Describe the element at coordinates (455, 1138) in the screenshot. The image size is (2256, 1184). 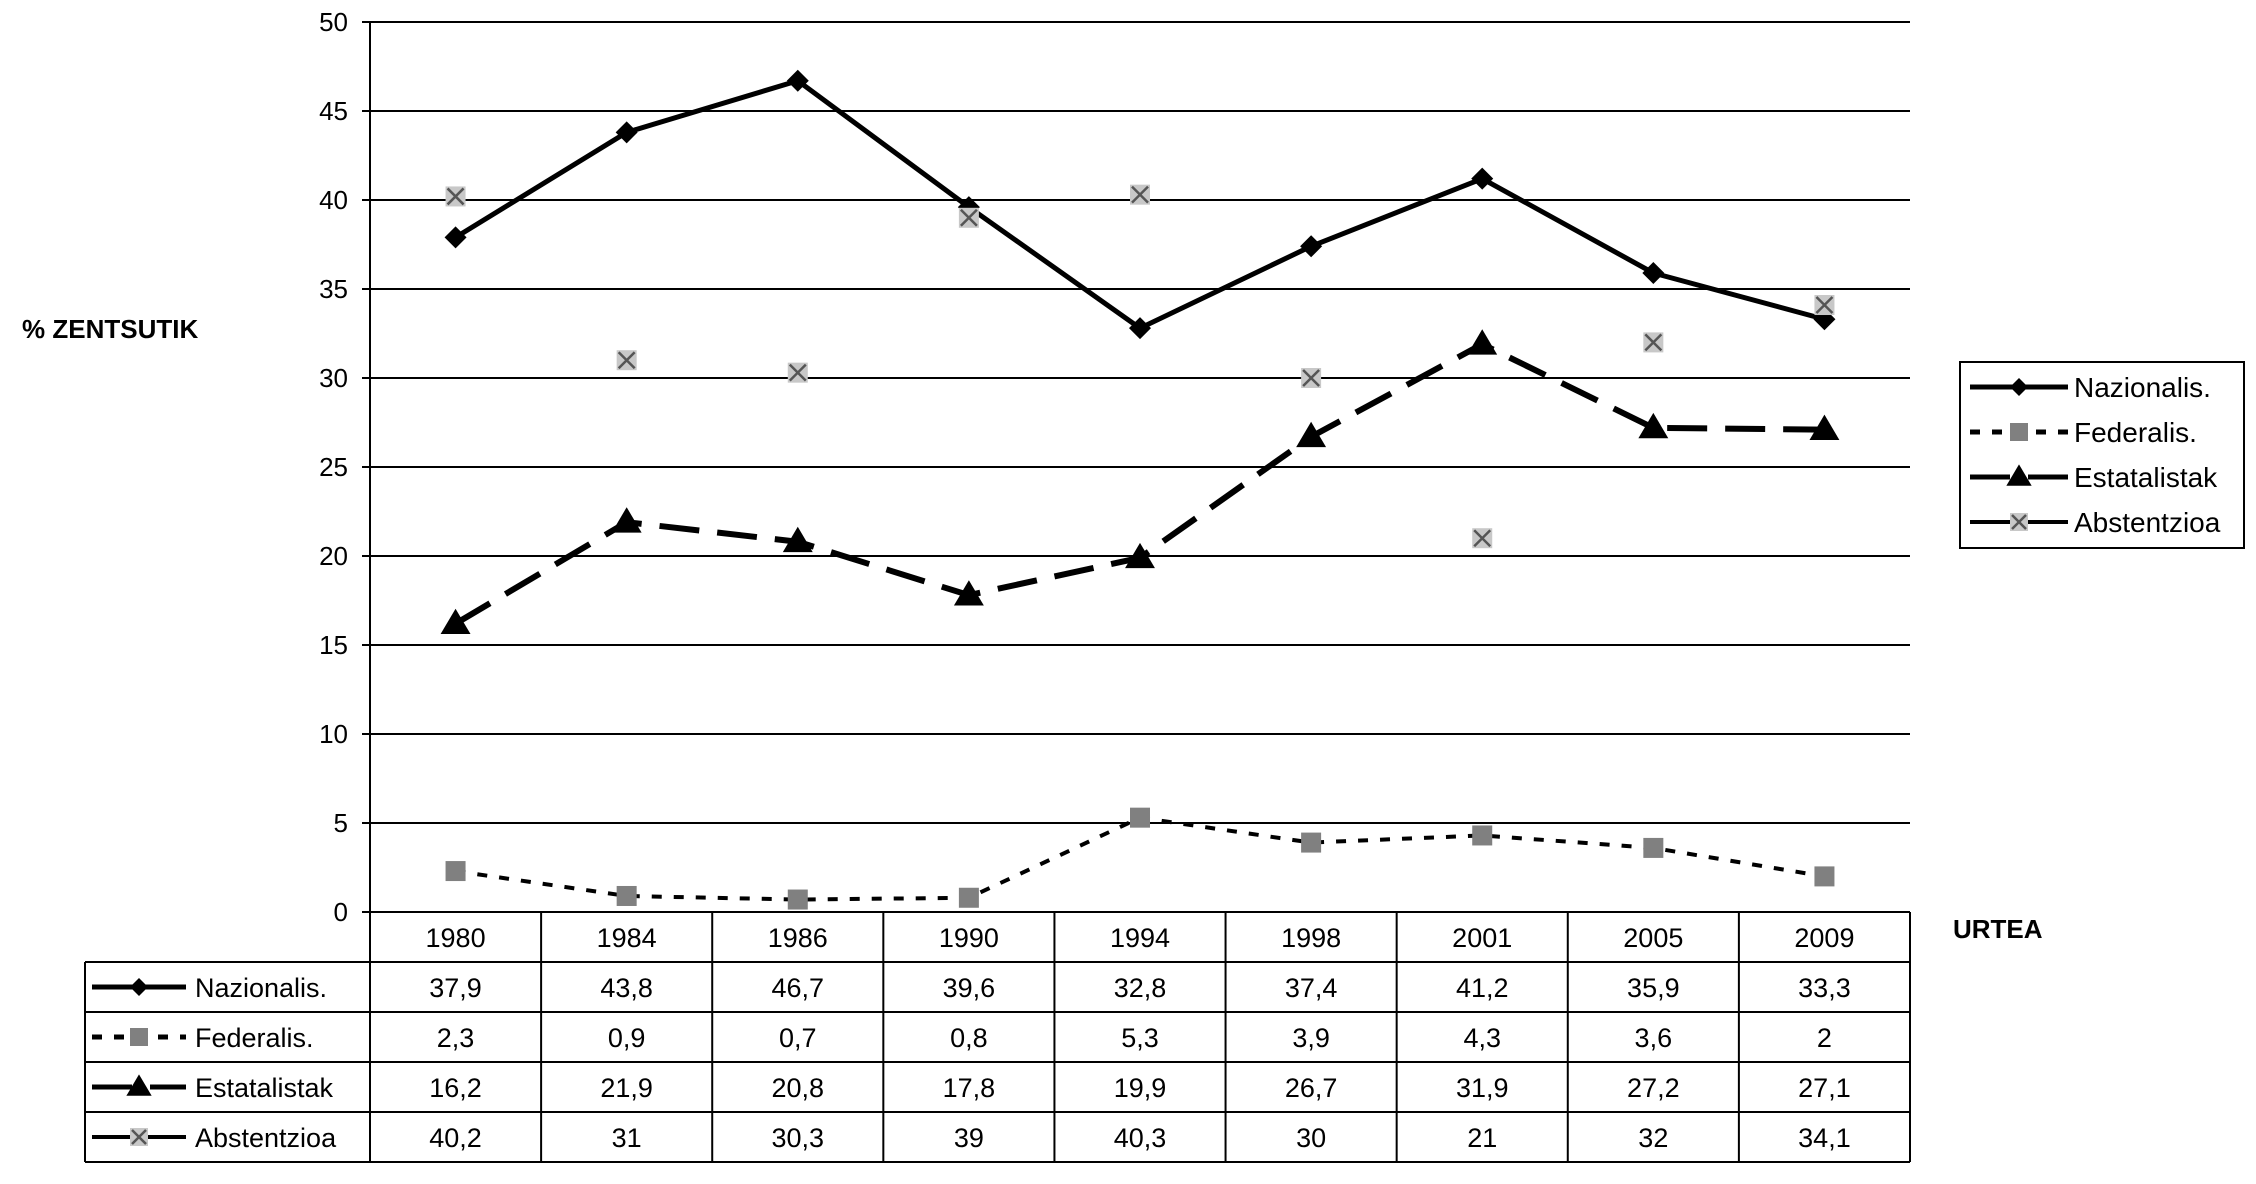
I see `table-cell-abstentzioa: 40,2` at that location.